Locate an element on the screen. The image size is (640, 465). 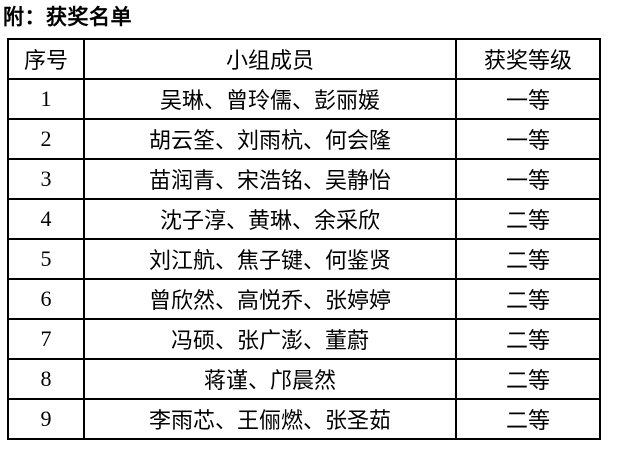
page-title: 附：获奖名单 is located at coordinates (67, 17).